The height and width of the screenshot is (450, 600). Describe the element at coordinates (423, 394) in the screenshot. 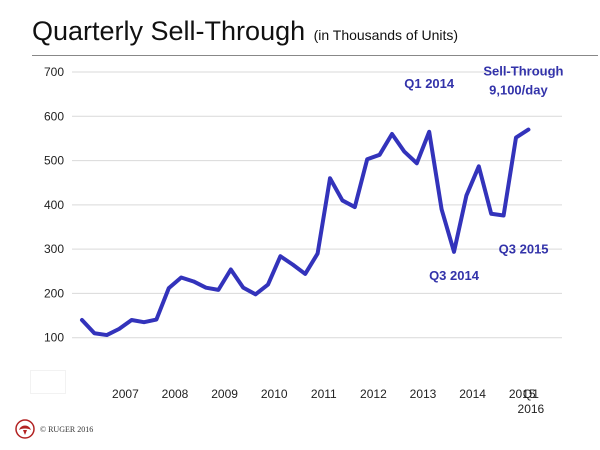

I see `x-tick-label: 2013` at that location.